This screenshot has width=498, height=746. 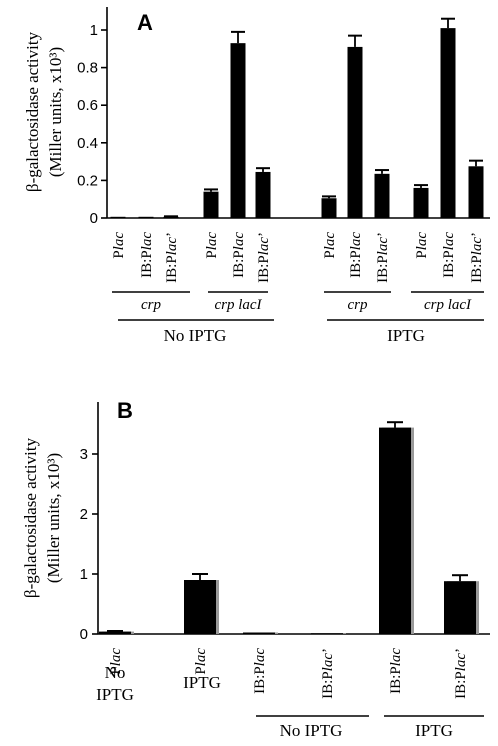 What do you see at coordinates (125, 410) in the screenshot?
I see `panel-b-label: B` at bounding box center [125, 410].